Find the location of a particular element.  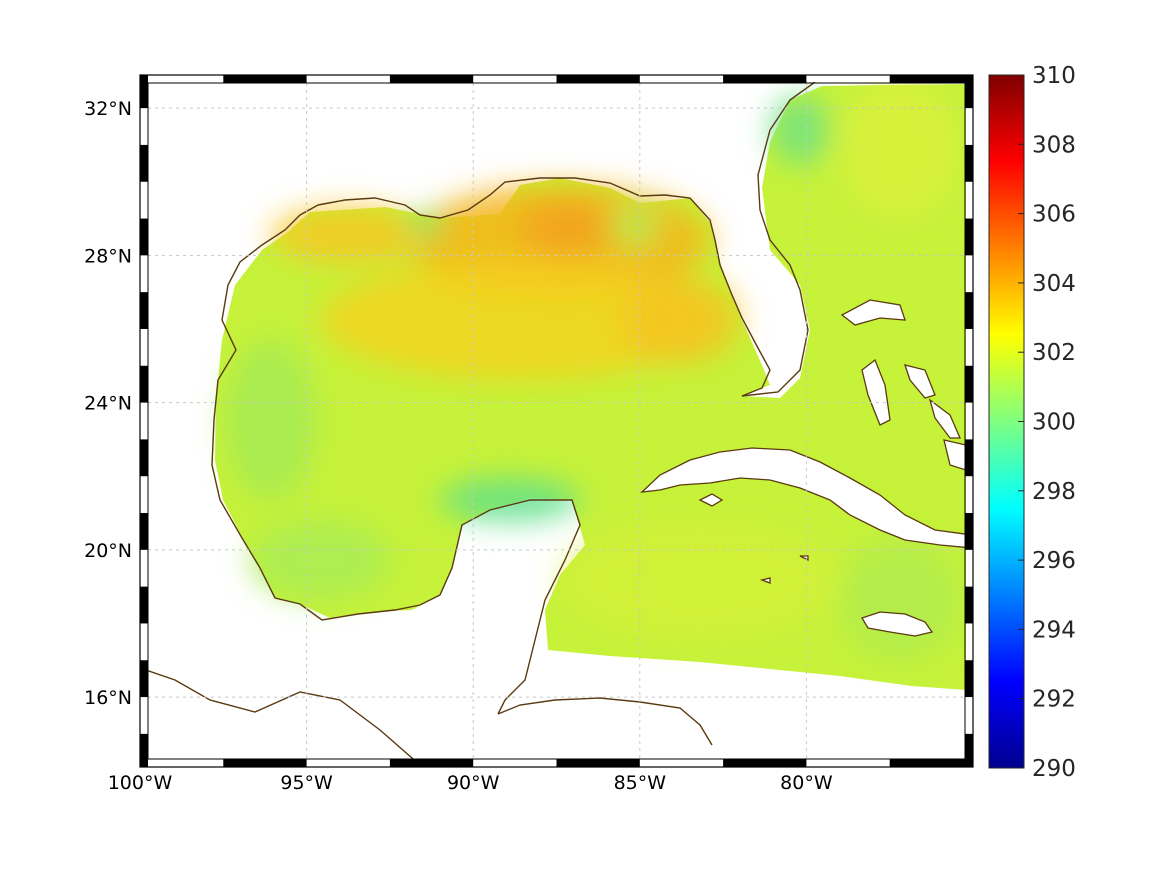

bahamas-eleuthera is located at coordinates (920, 381).